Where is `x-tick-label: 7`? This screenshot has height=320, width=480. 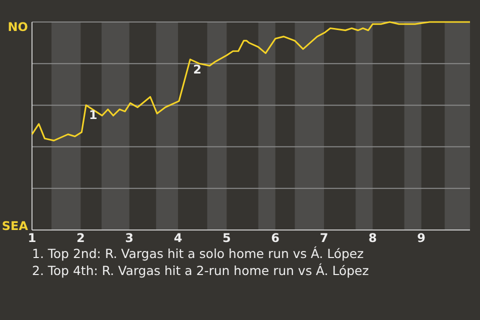
x-tick-label: 7 is located at coordinates (324, 238).